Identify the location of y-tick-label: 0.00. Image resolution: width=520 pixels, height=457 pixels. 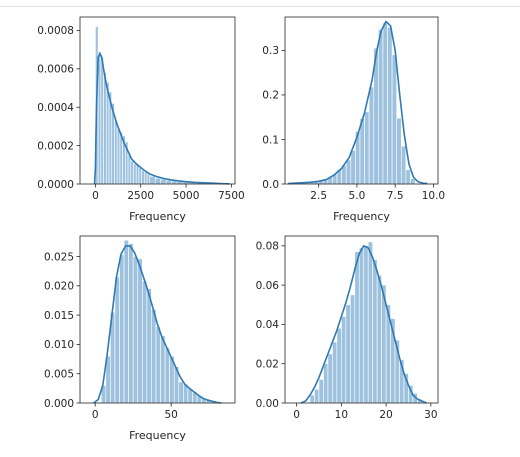
(267, 404).